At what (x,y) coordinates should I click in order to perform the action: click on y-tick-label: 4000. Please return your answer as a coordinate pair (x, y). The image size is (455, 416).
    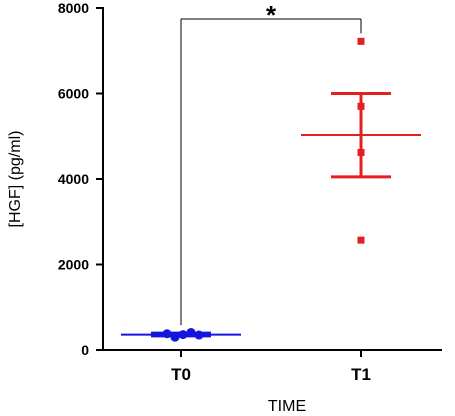
    Looking at the image, I should click on (73, 179).